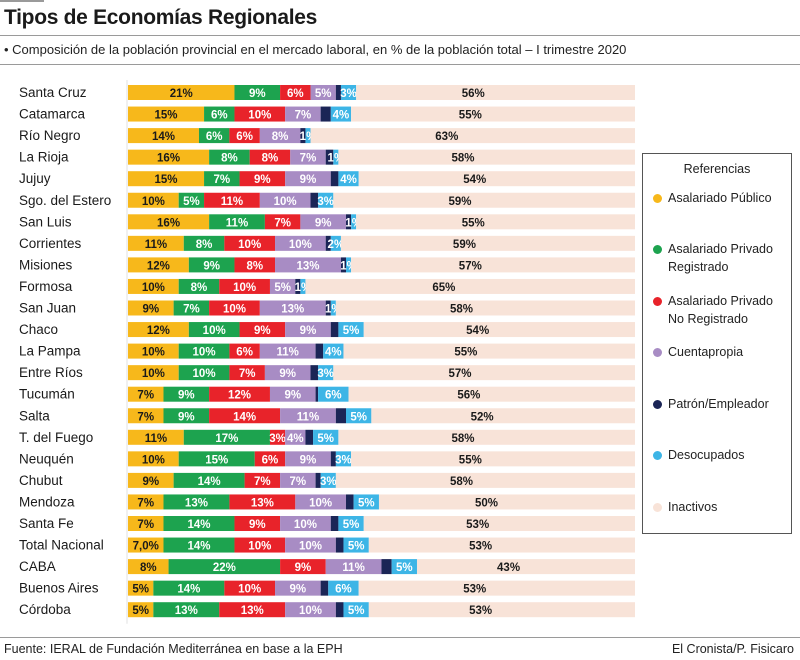 The width and height of the screenshot is (800, 660). Describe the element at coordinates (327, 610) in the screenshot. I see `bar-row: Córdoba 5% 13% 13% 10% 5% 53%` at that location.